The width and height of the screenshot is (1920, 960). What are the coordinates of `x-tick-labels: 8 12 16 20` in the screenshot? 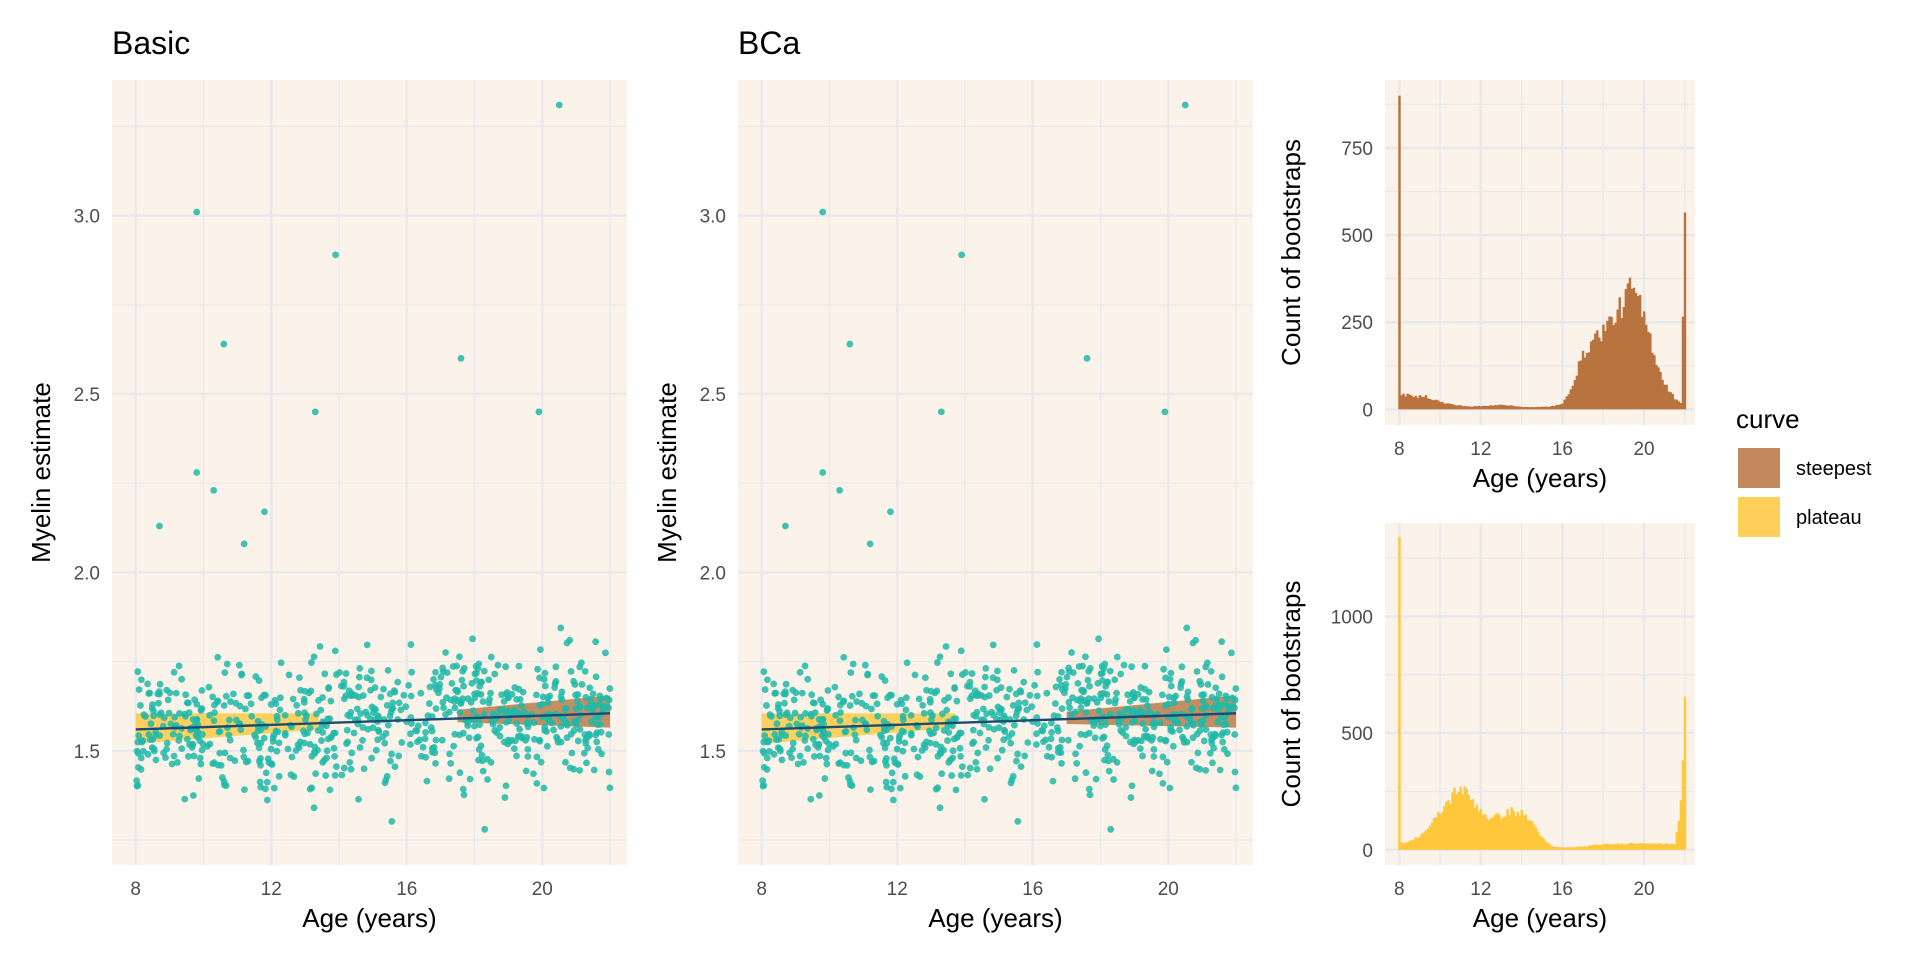 It's located at (1524, 889).